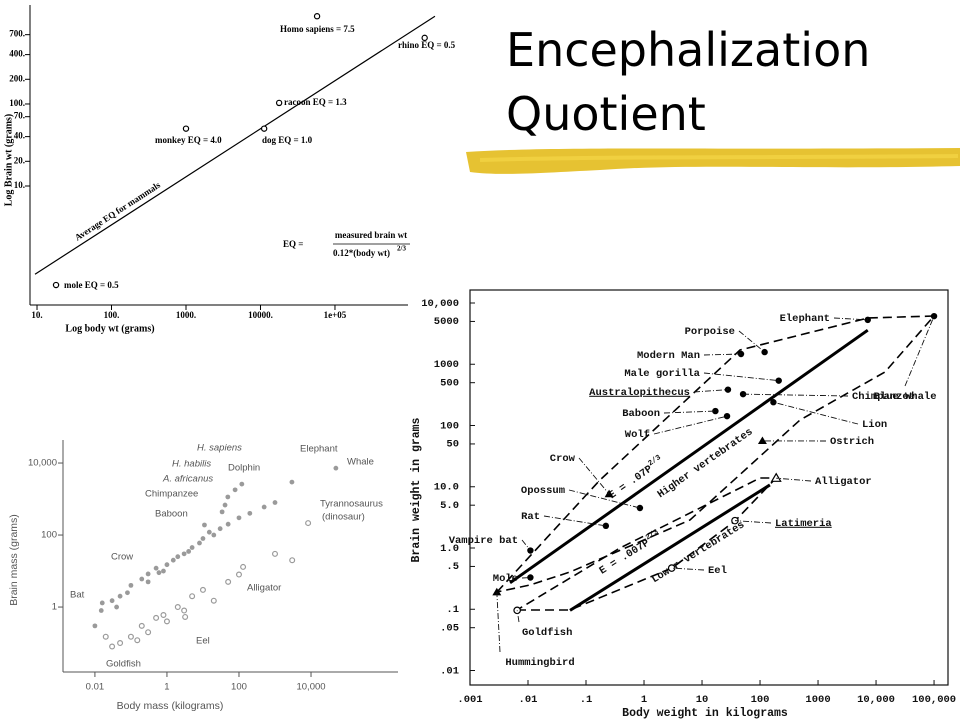 The width and height of the screenshot is (960, 720). I want to click on y-tick-label: 50, so click(452, 445).